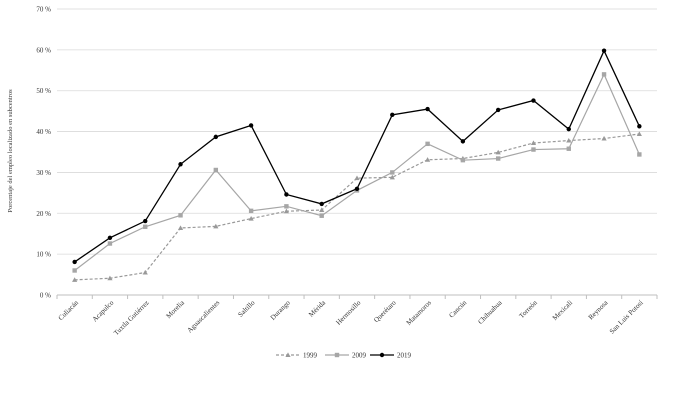 This screenshot has width=679, height=402. What do you see at coordinates (391, 356) in the screenshot?
I see `legend-item: 2019` at bounding box center [391, 356].